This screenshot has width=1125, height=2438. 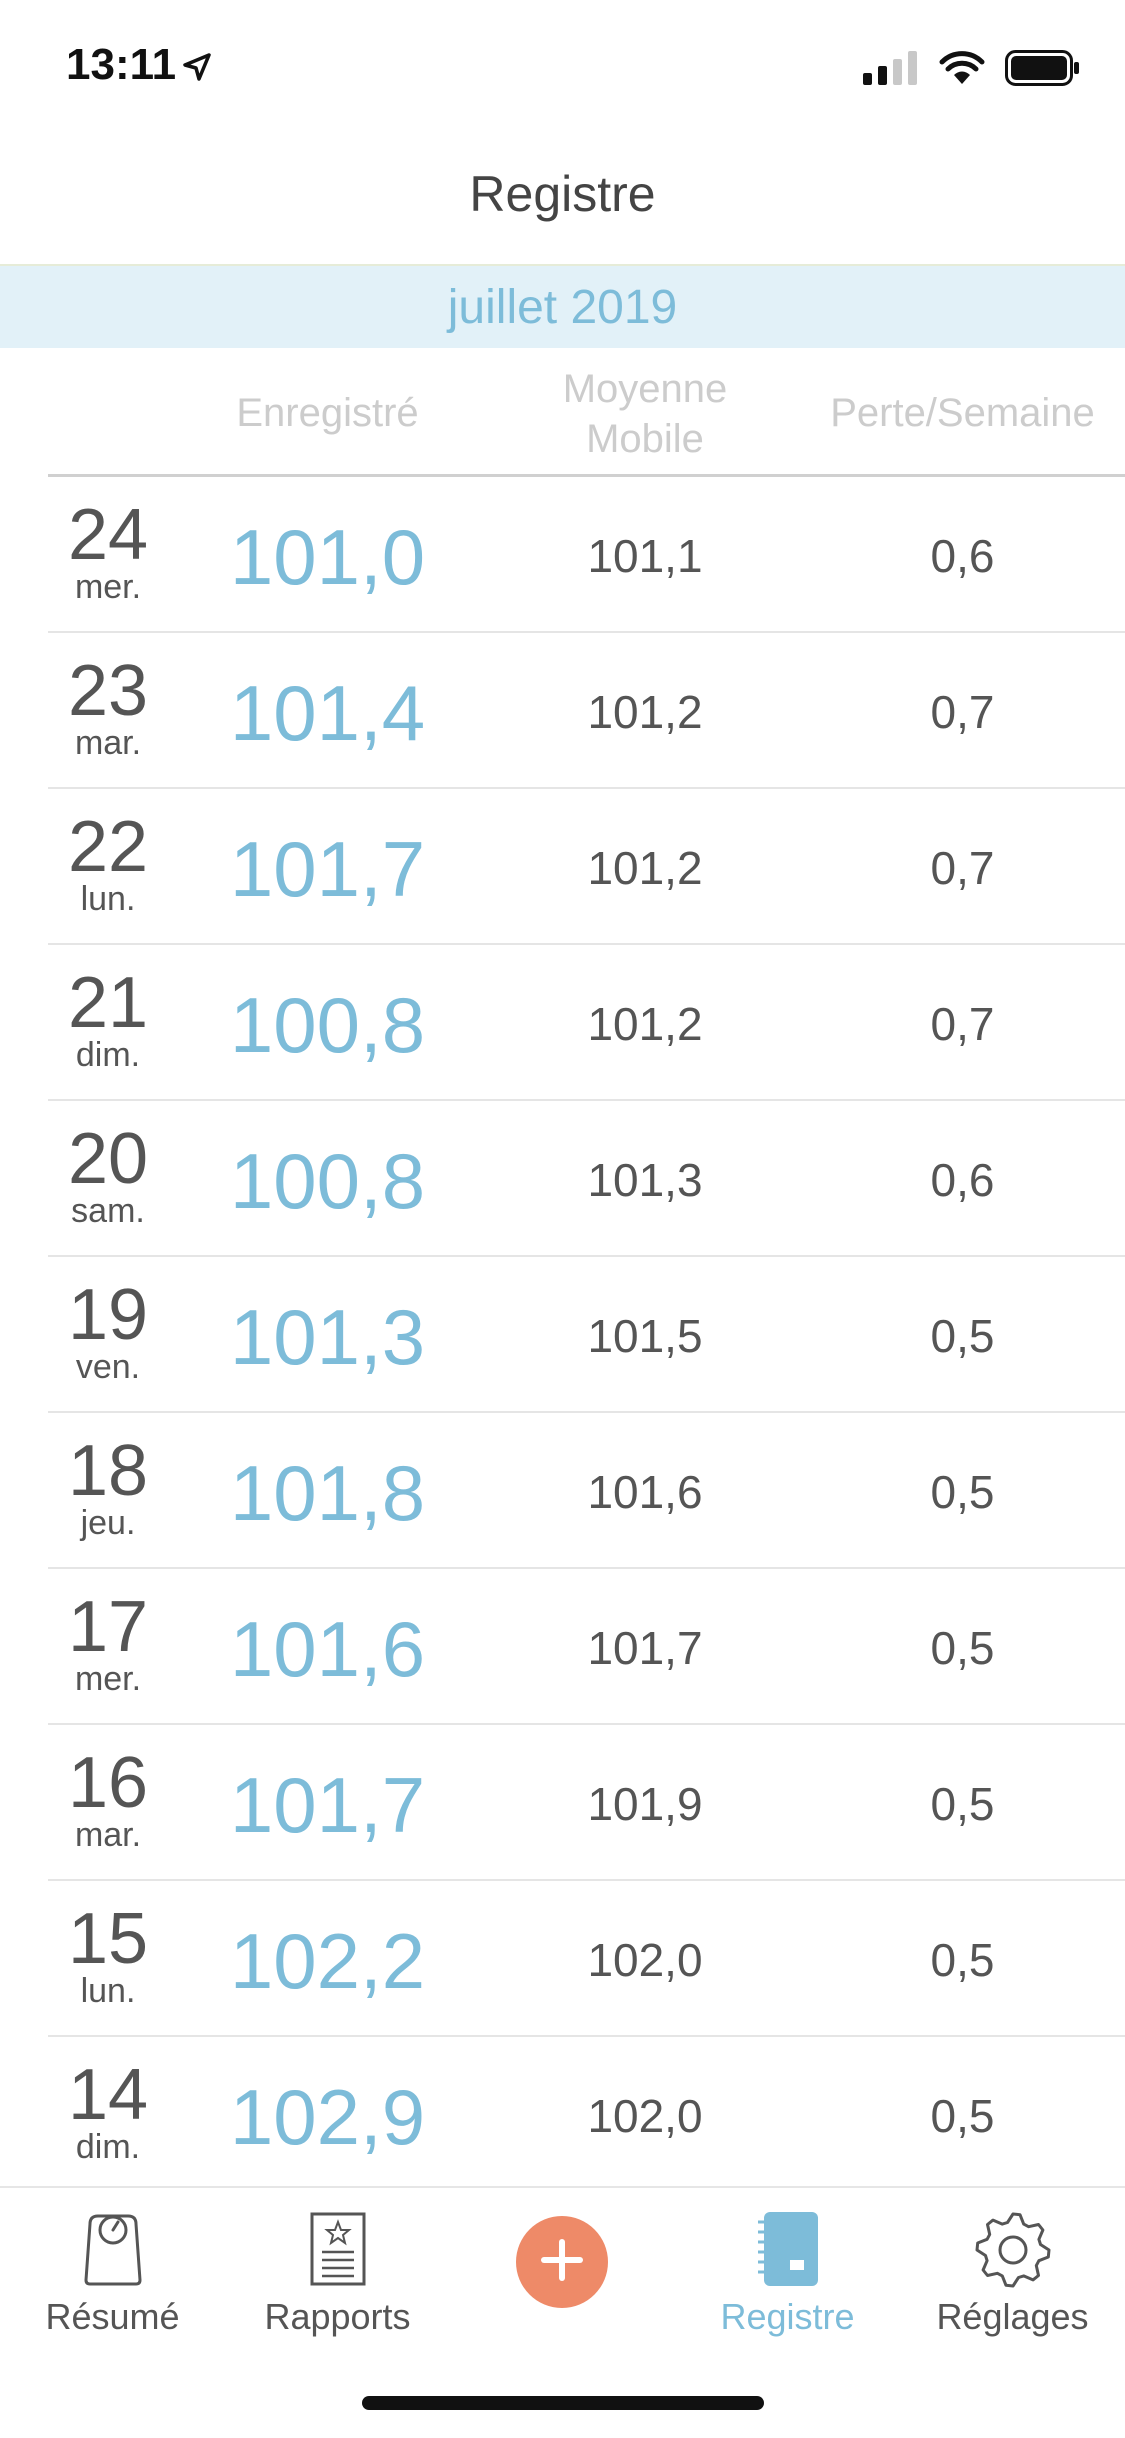 I want to click on column-header-recorded: Enregistré, so click(x=327, y=413).